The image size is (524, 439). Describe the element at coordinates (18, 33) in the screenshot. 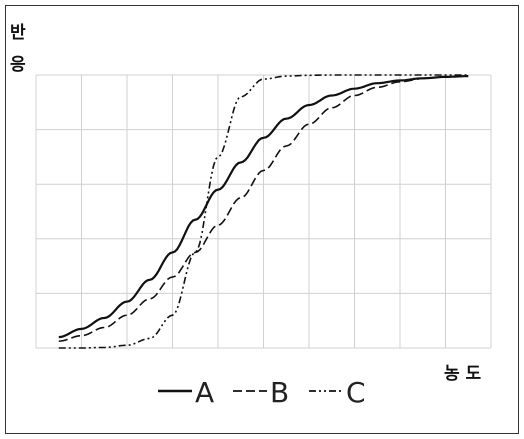

I see `y-axis-label-1: 반` at that location.